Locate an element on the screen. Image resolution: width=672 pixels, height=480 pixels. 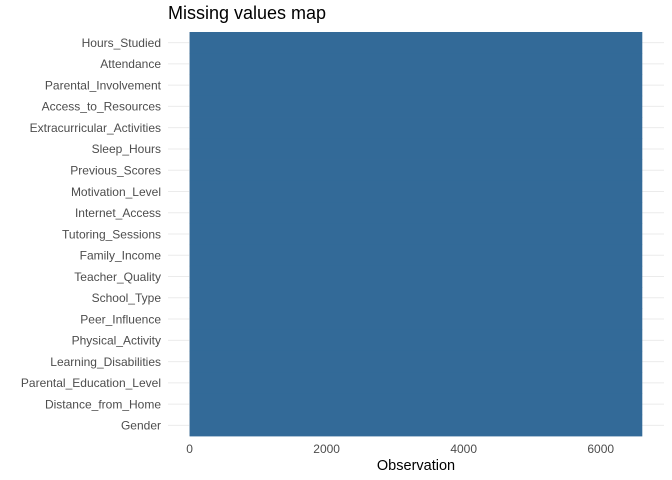
tile-sleep-hours is located at coordinates (416, 149).